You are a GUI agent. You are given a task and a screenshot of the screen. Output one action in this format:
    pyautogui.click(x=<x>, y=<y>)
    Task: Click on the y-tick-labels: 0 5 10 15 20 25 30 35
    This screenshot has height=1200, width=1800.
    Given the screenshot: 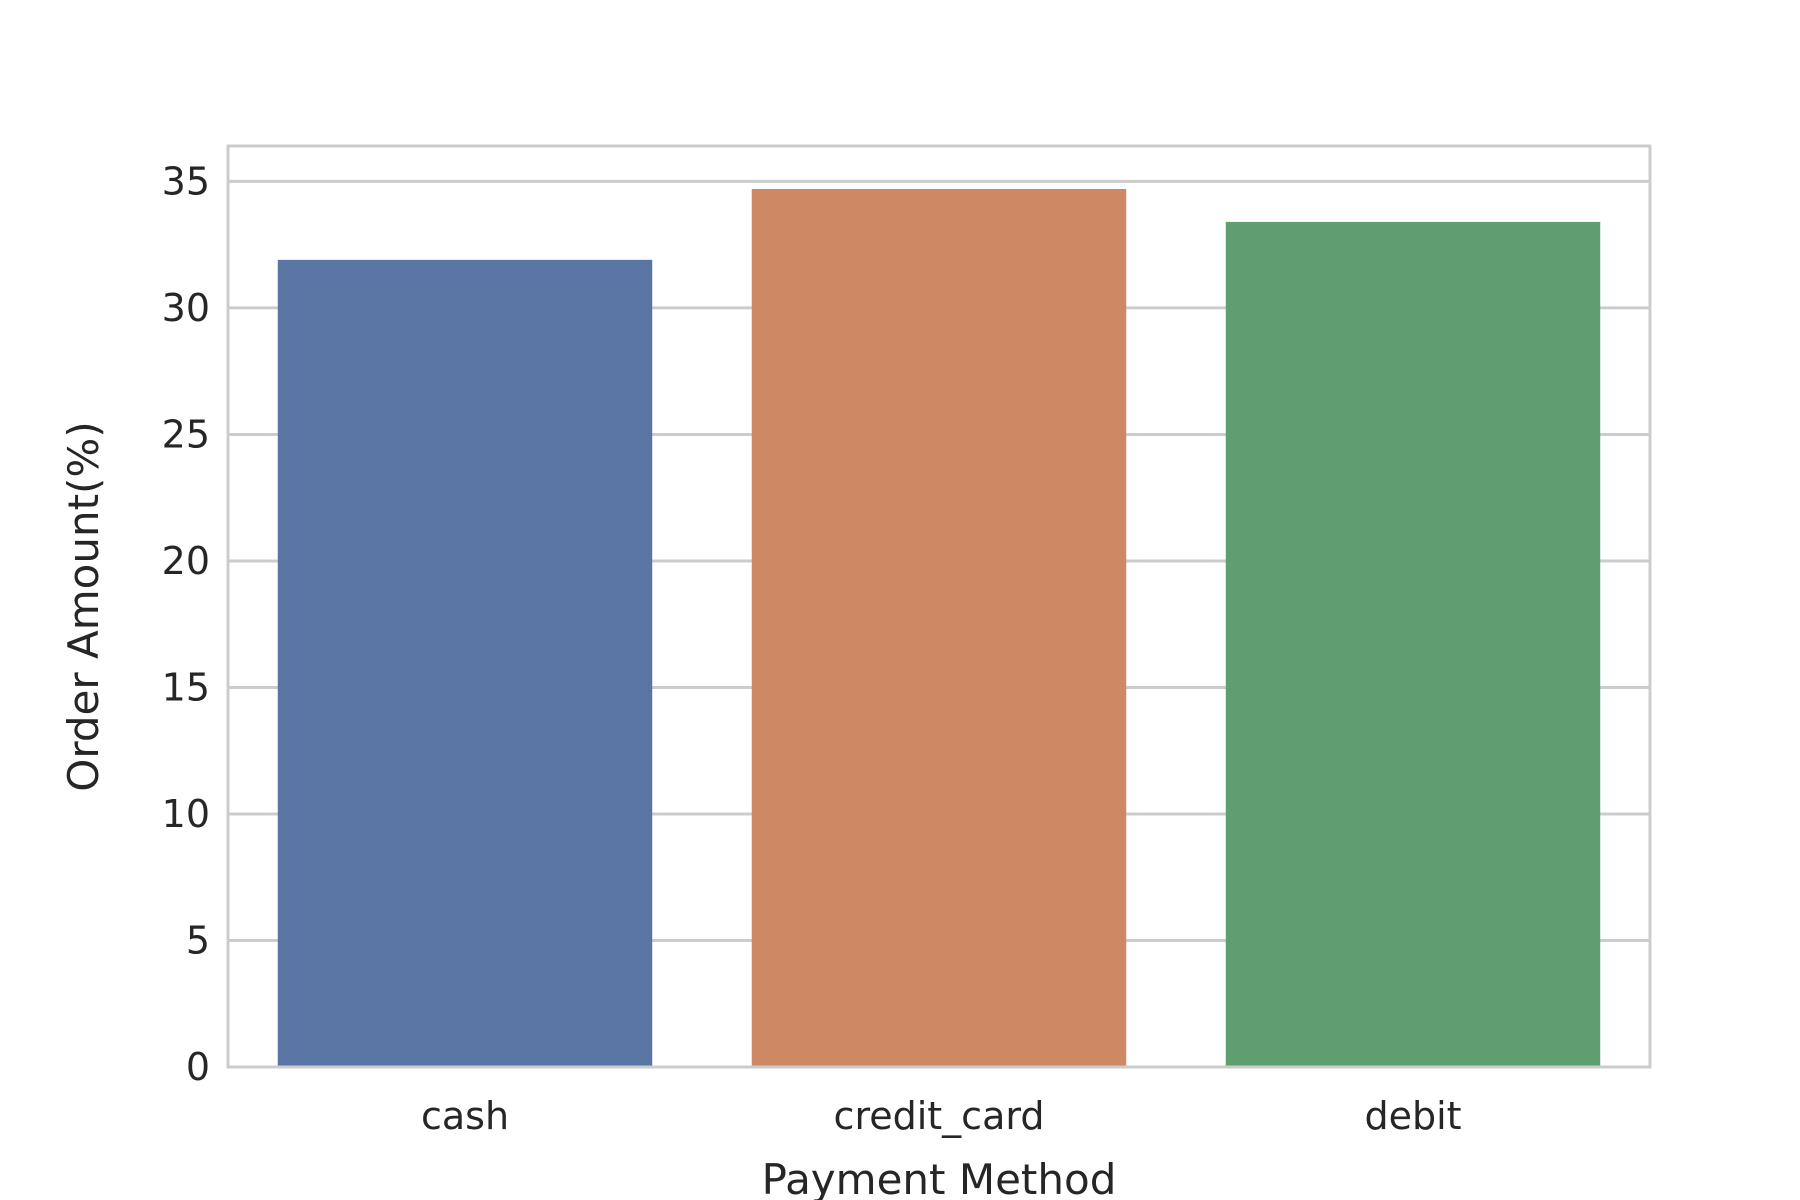 What is the action you would take?
    pyautogui.click(x=186, y=624)
    